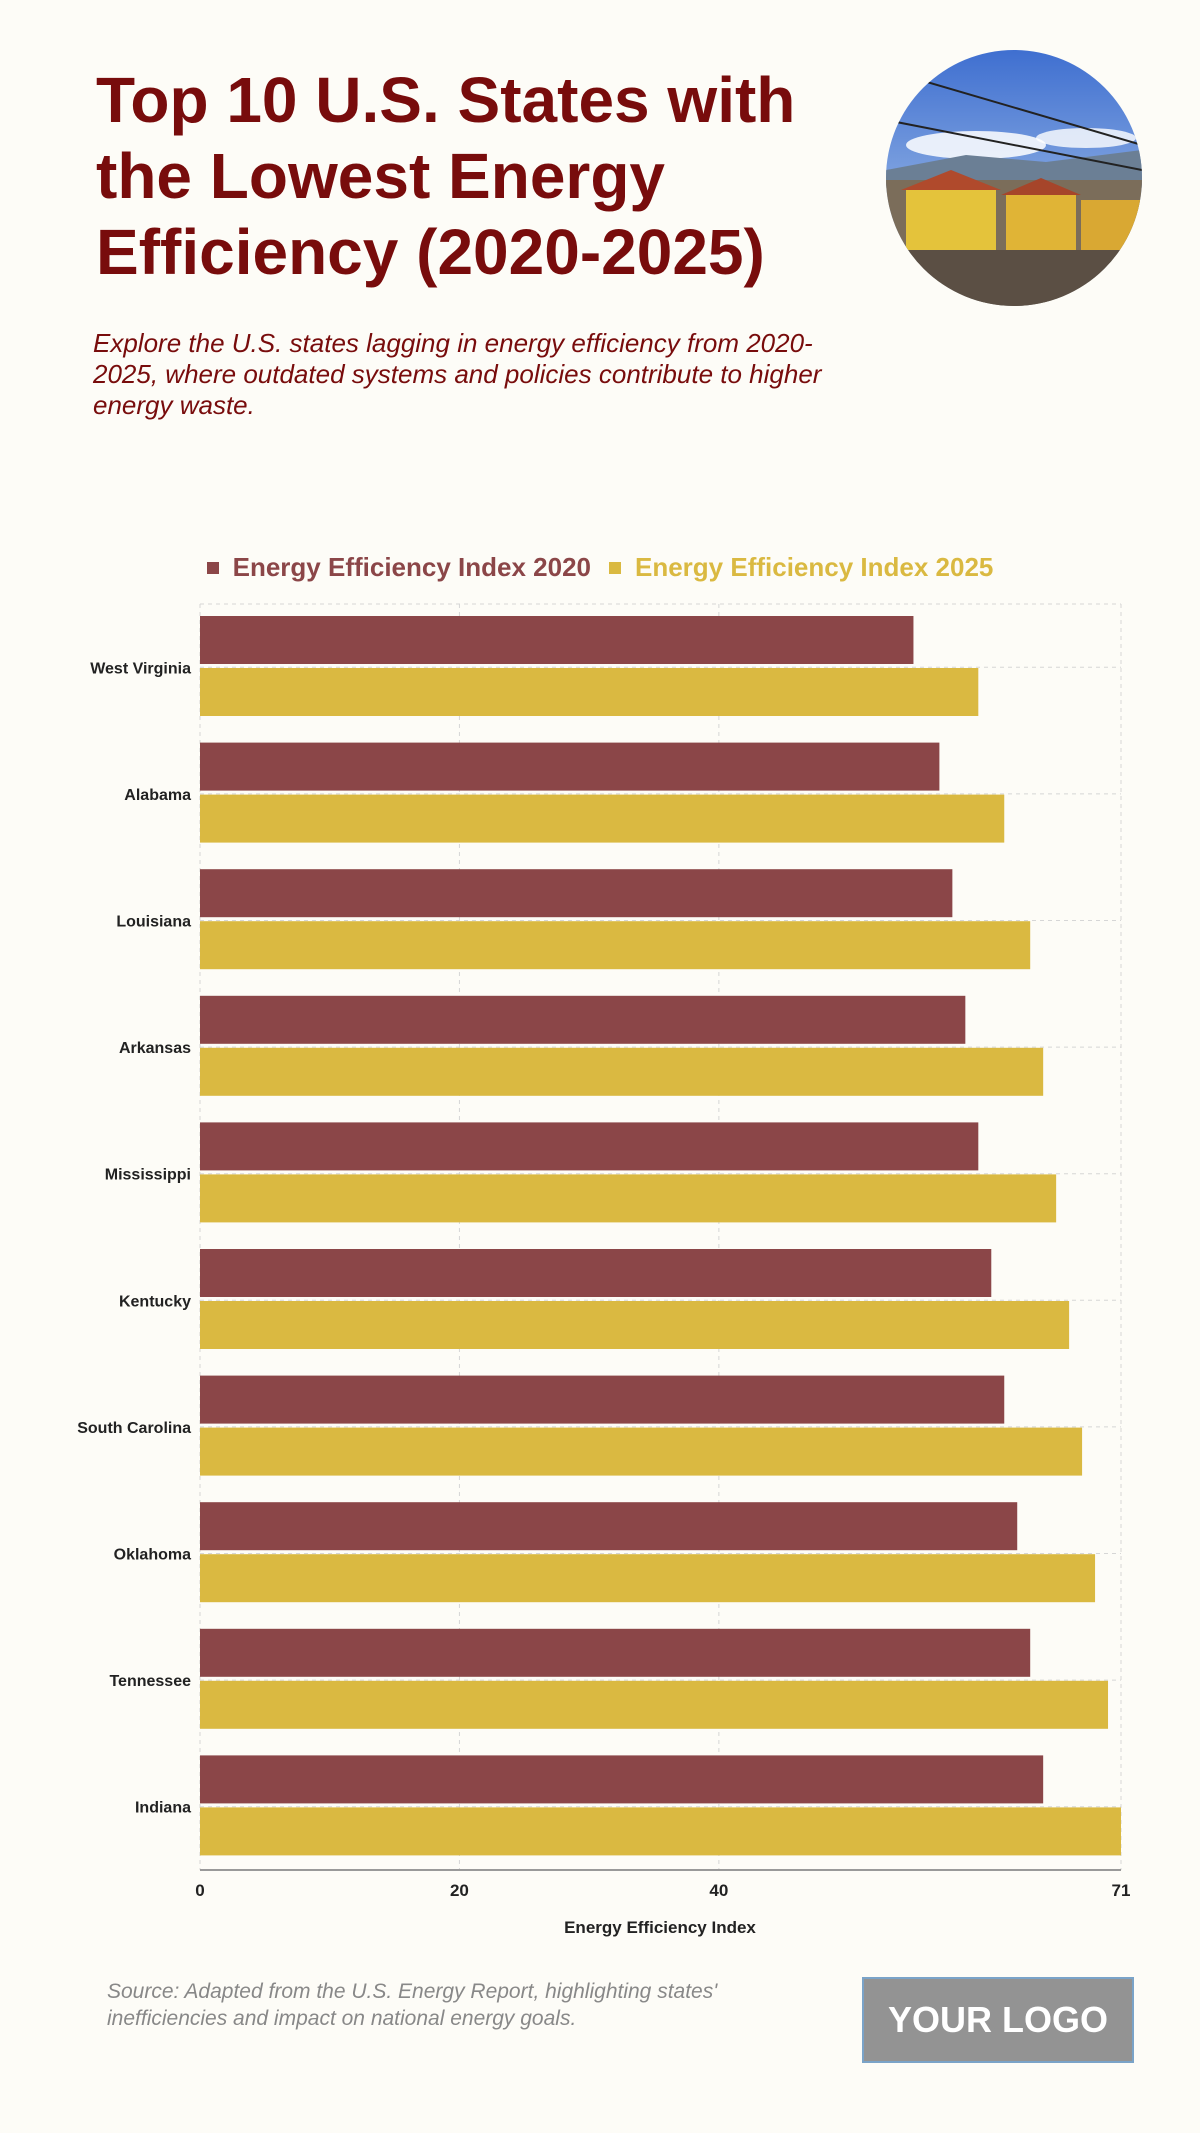  What do you see at coordinates (998, 2020) in the screenshot?
I see `logo-placeholder: YOUR LOGO` at bounding box center [998, 2020].